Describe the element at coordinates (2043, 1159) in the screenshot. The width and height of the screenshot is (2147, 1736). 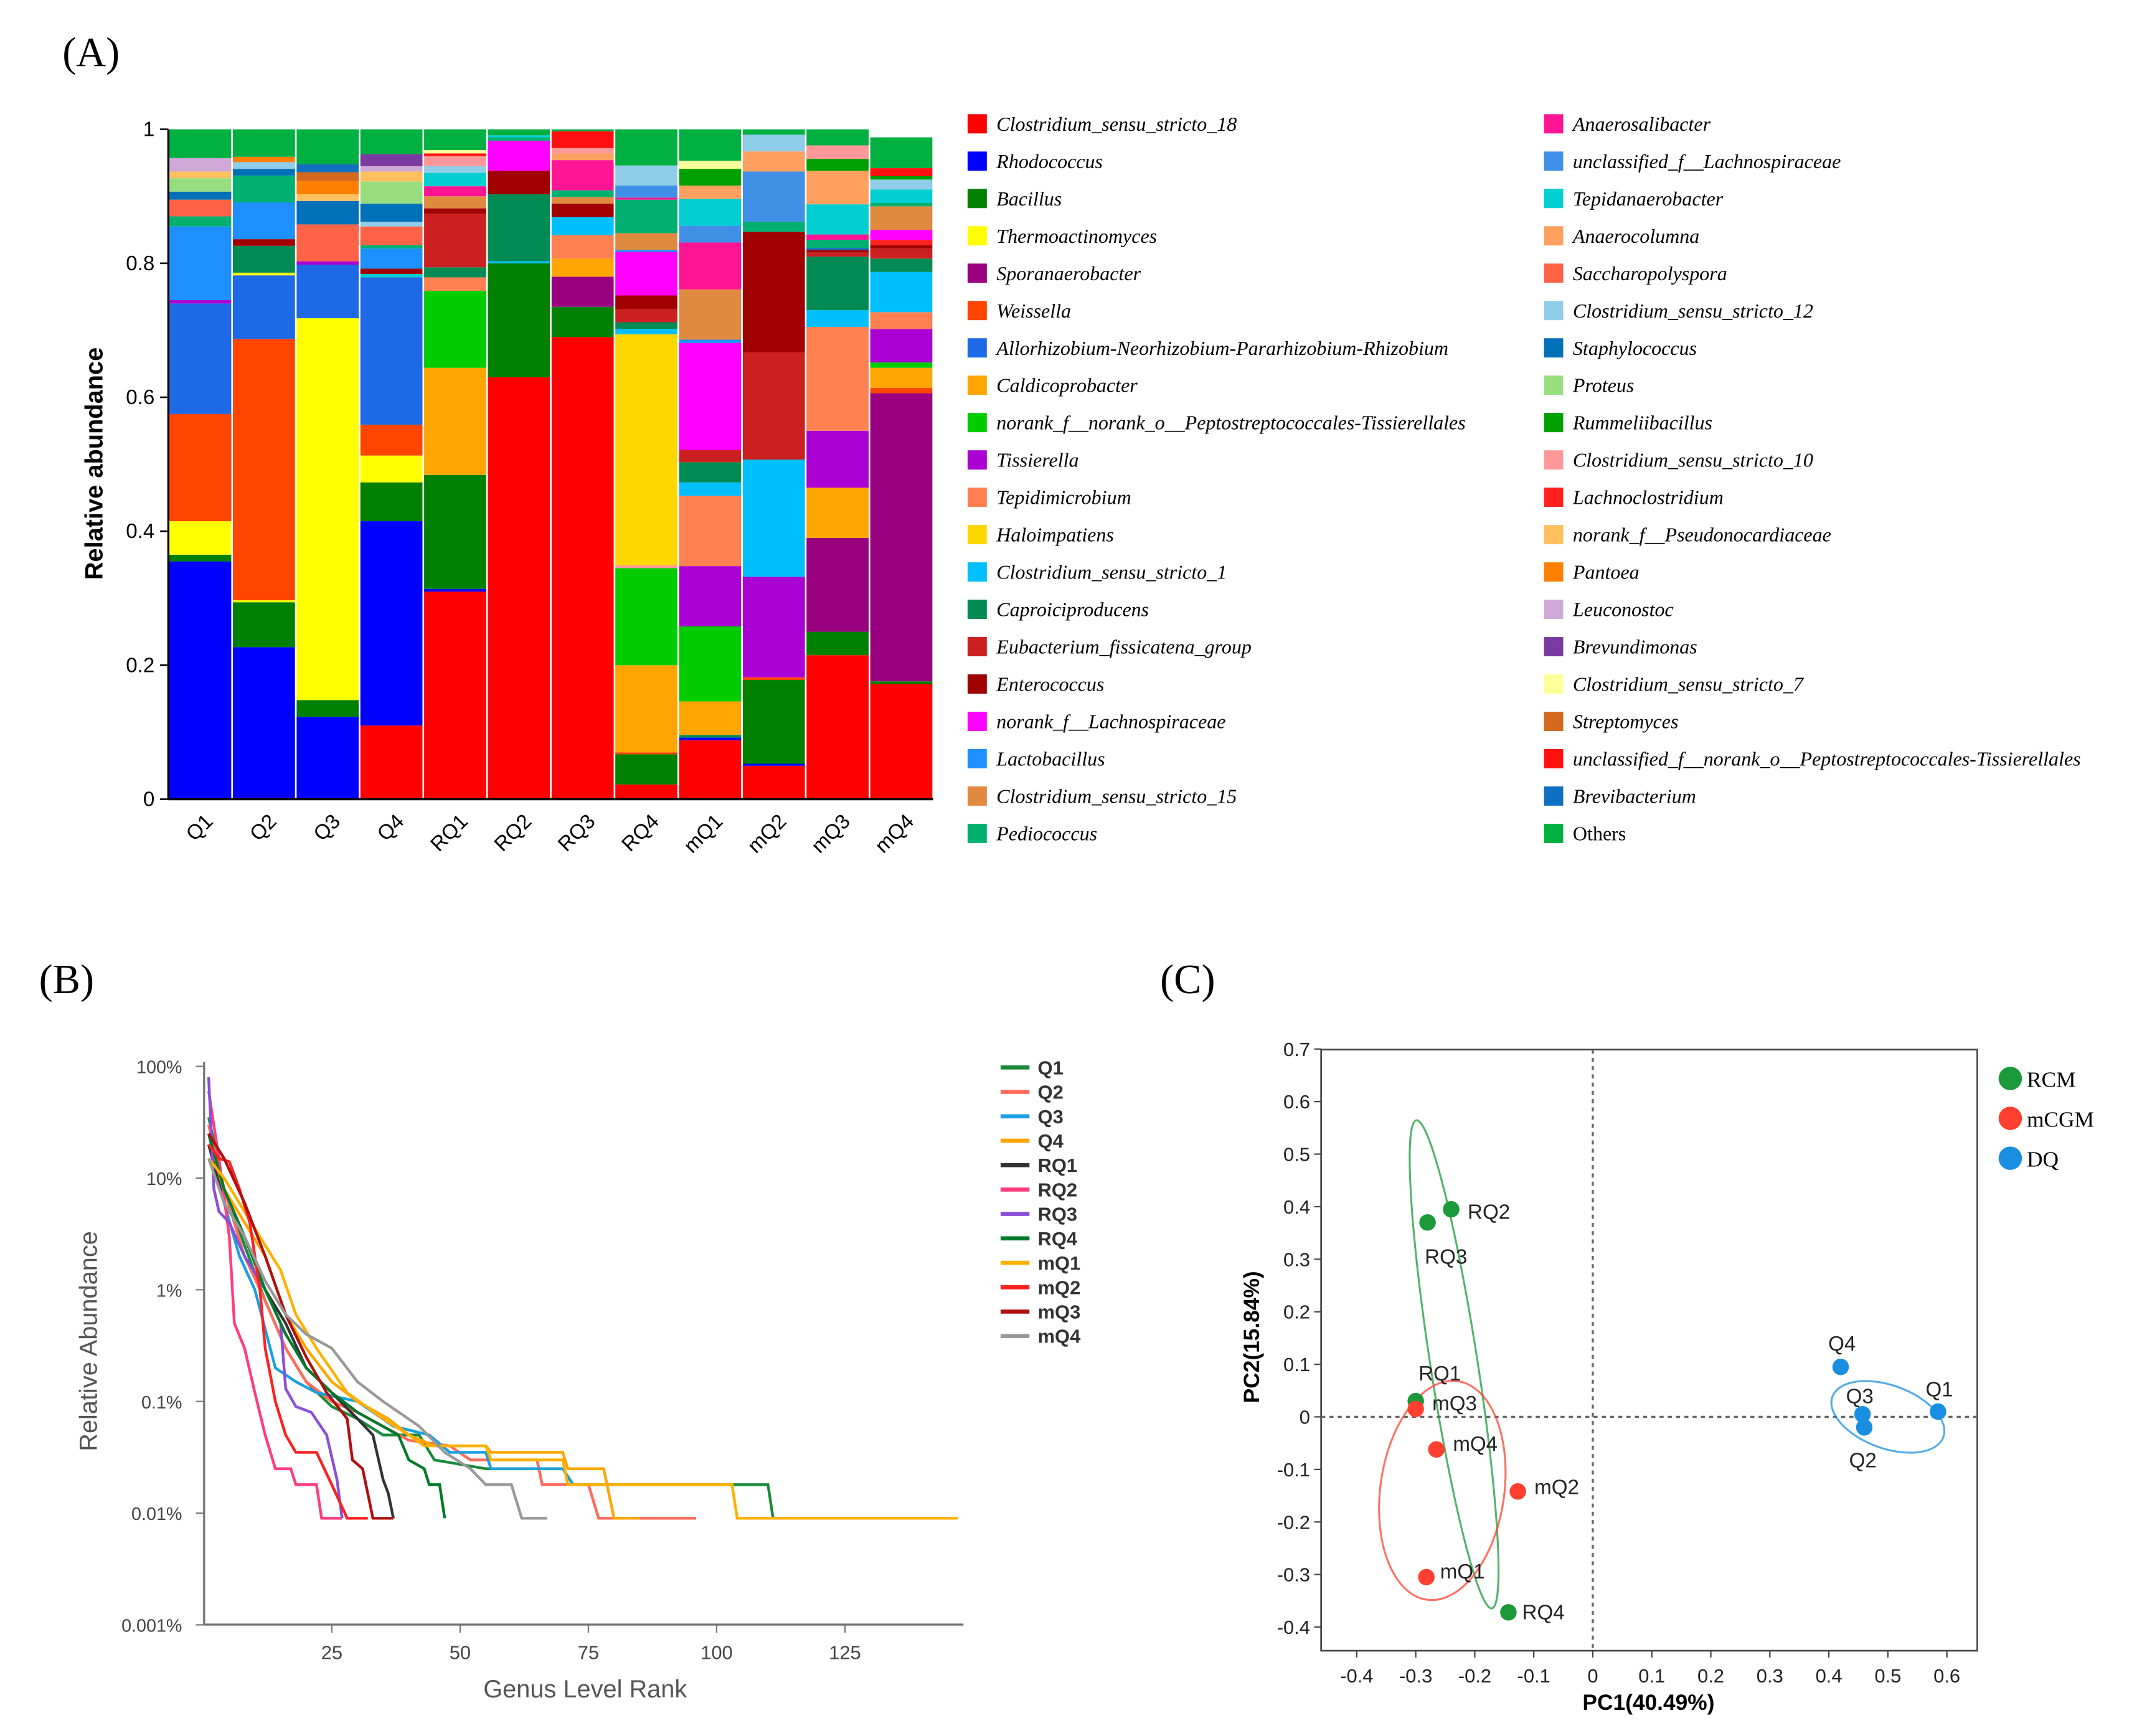
I see `legend-label: DQ` at that location.